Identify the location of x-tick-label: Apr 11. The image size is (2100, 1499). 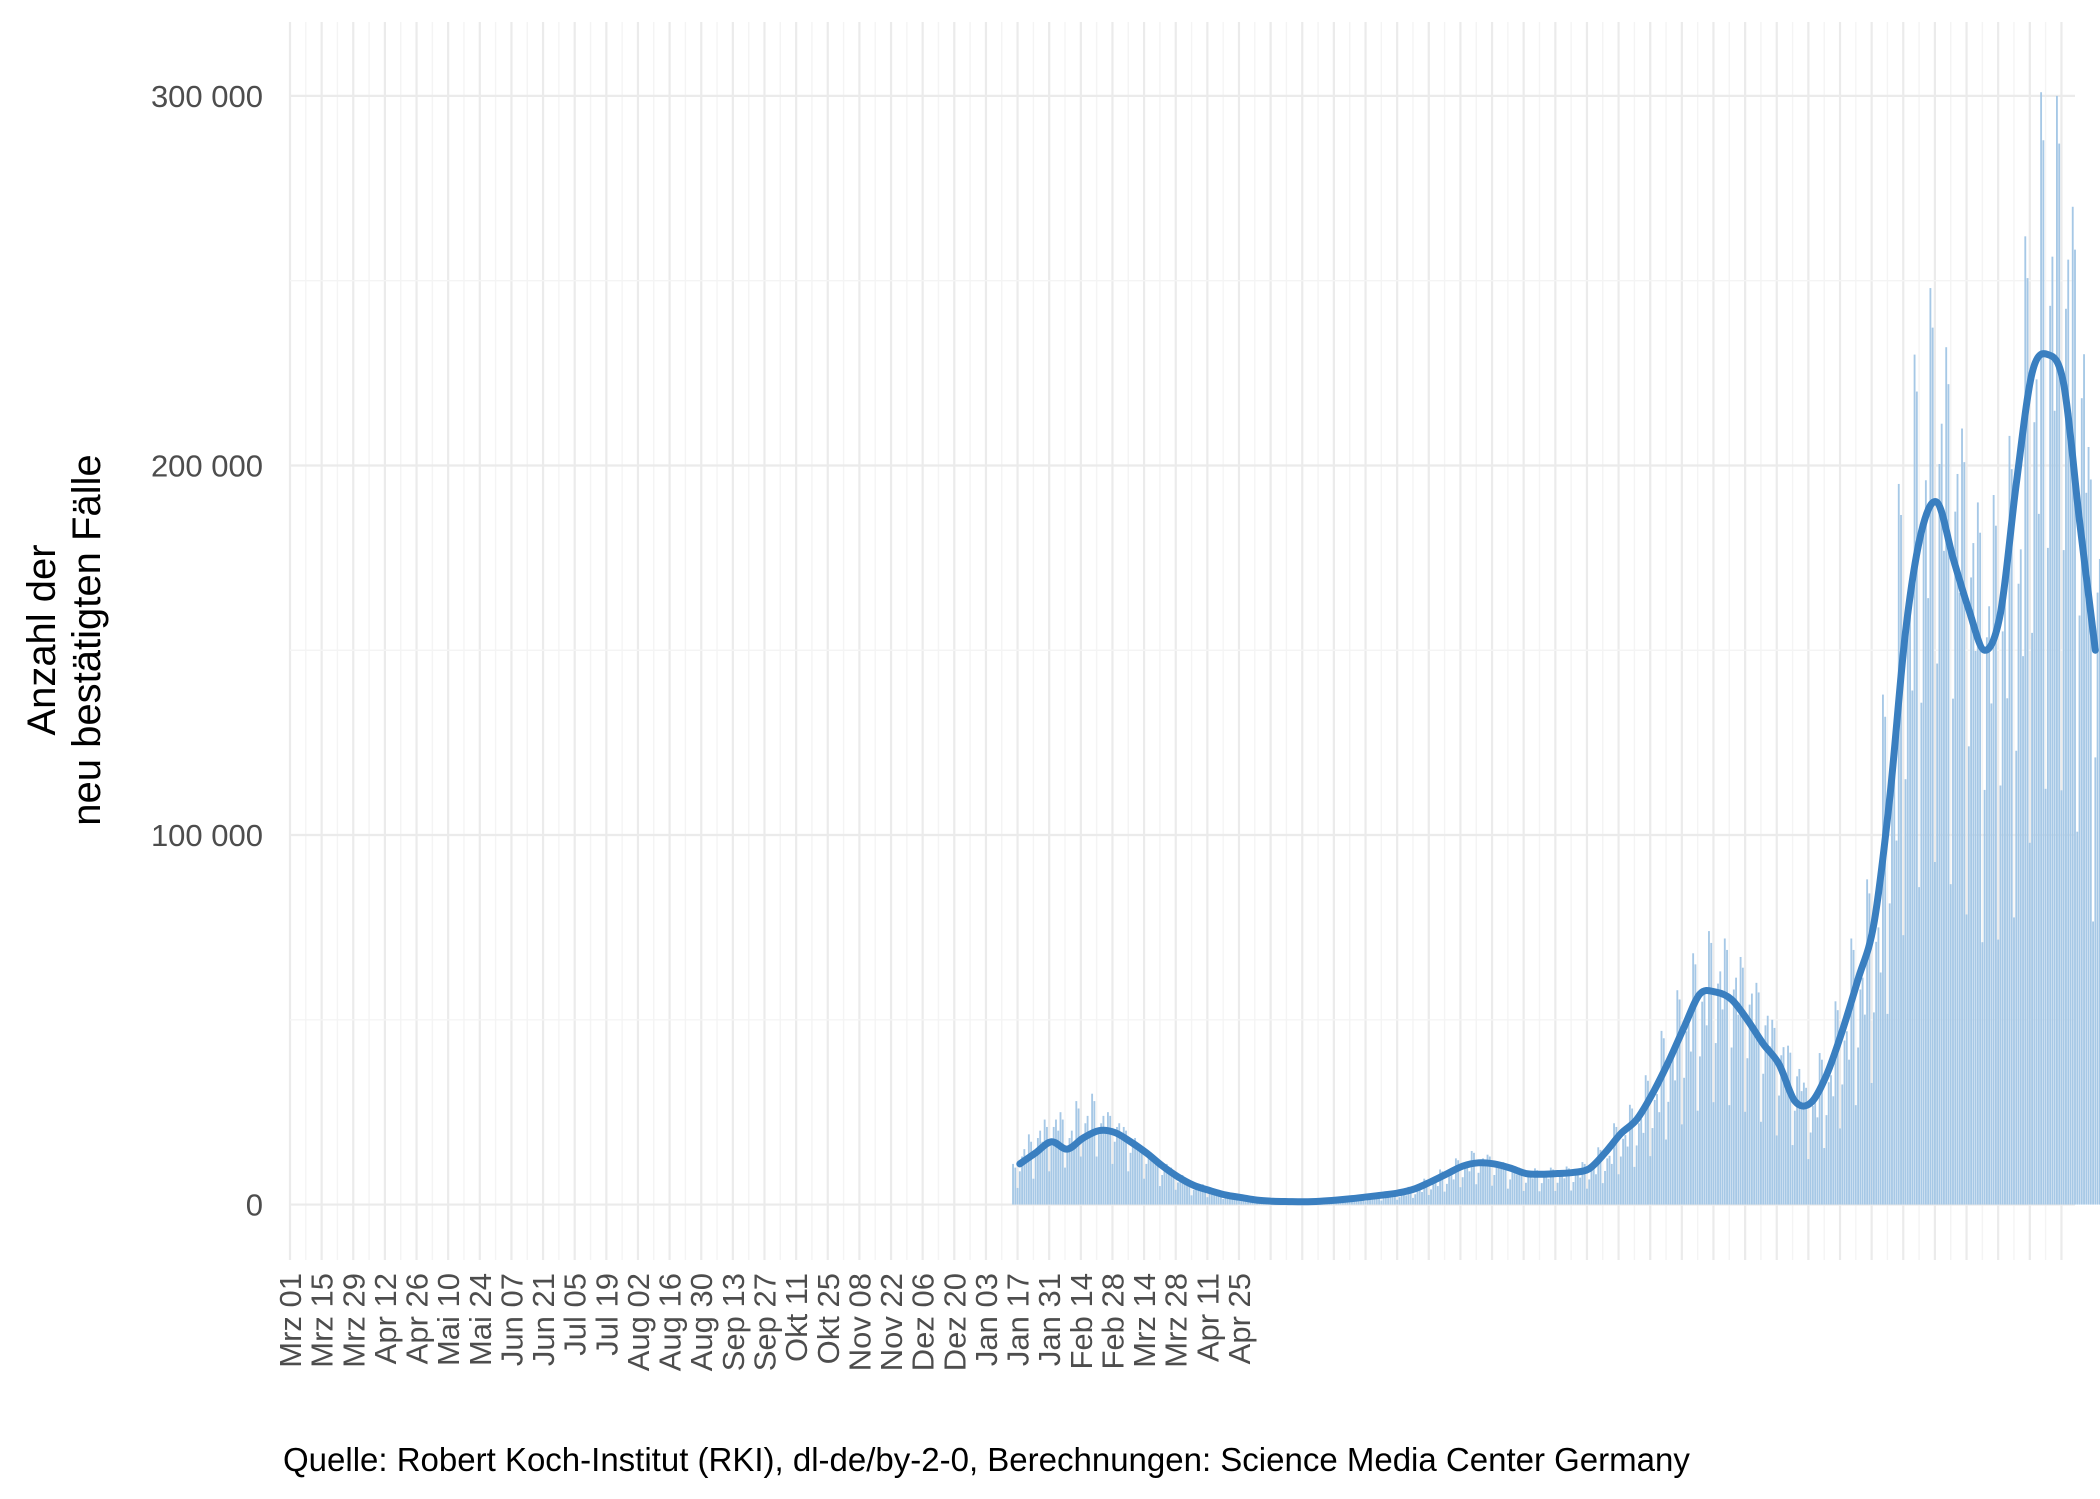
(1207, 1317).